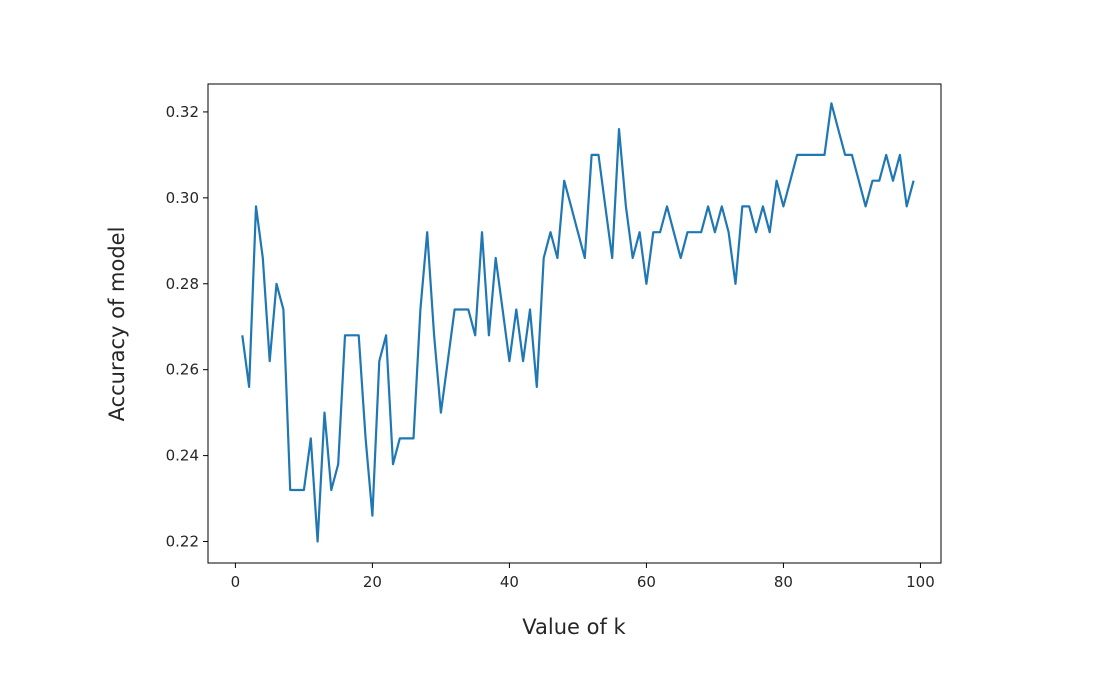 The image size is (1109, 675). I want to click on y-tick-label: 0.32, so click(182, 112).